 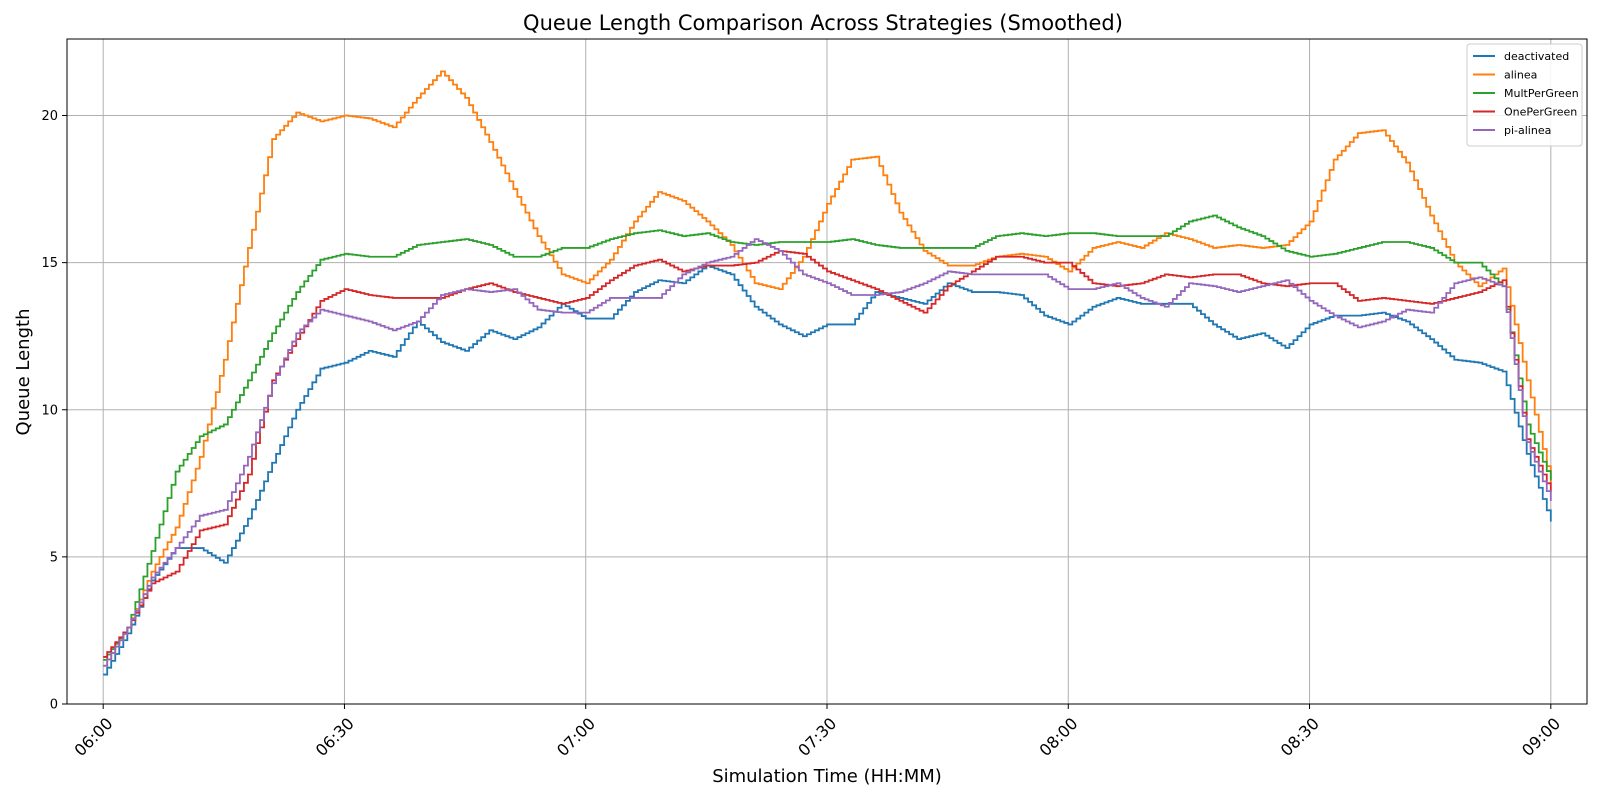 I want to click on x-axis-label: Simulation Time (HH:MM), so click(x=827, y=776).